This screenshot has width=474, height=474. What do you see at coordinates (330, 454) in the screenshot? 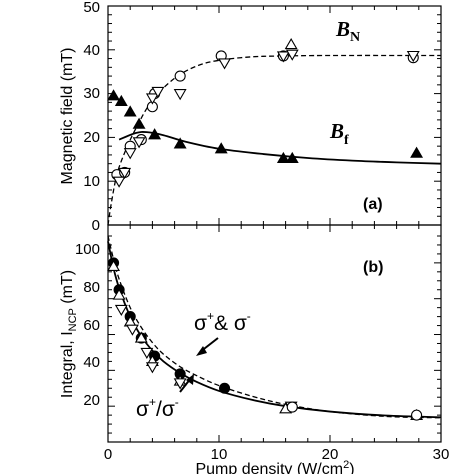
I see `xtick-label: 20` at bounding box center [330, 454].